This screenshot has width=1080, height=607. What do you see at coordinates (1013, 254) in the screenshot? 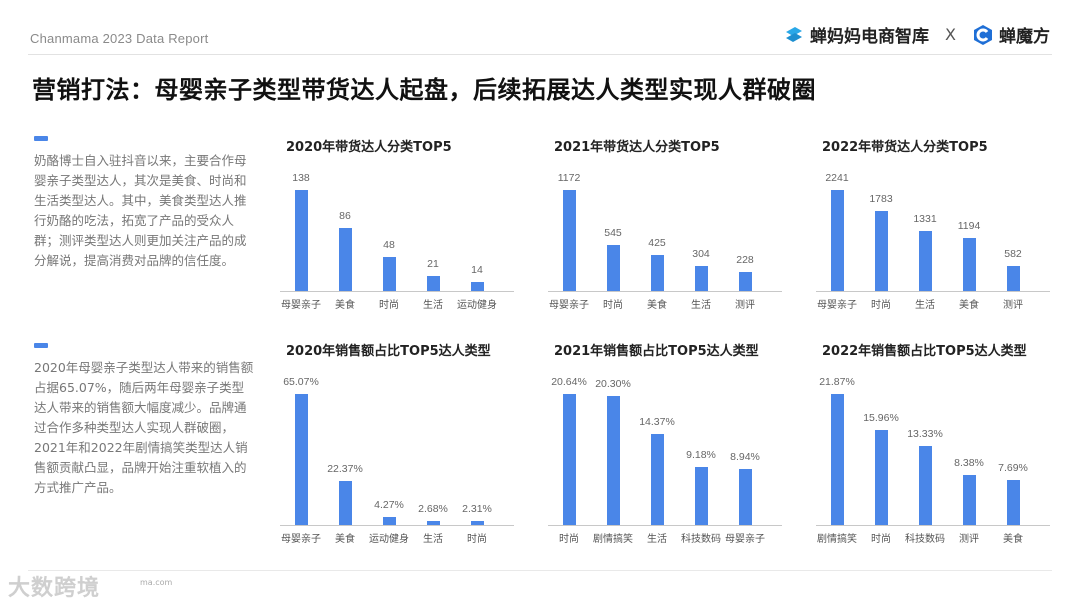
I see `bar-value-label: 582` at bounding box center [1013, 254].